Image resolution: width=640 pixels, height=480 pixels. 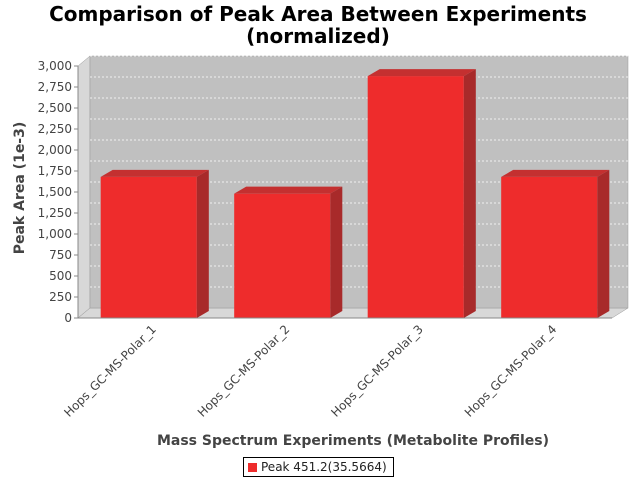 What do you see at coordinates (55, 129) in the screenshot?
I see `y-tick-label: 2,250` at bounding box center [55, 129].